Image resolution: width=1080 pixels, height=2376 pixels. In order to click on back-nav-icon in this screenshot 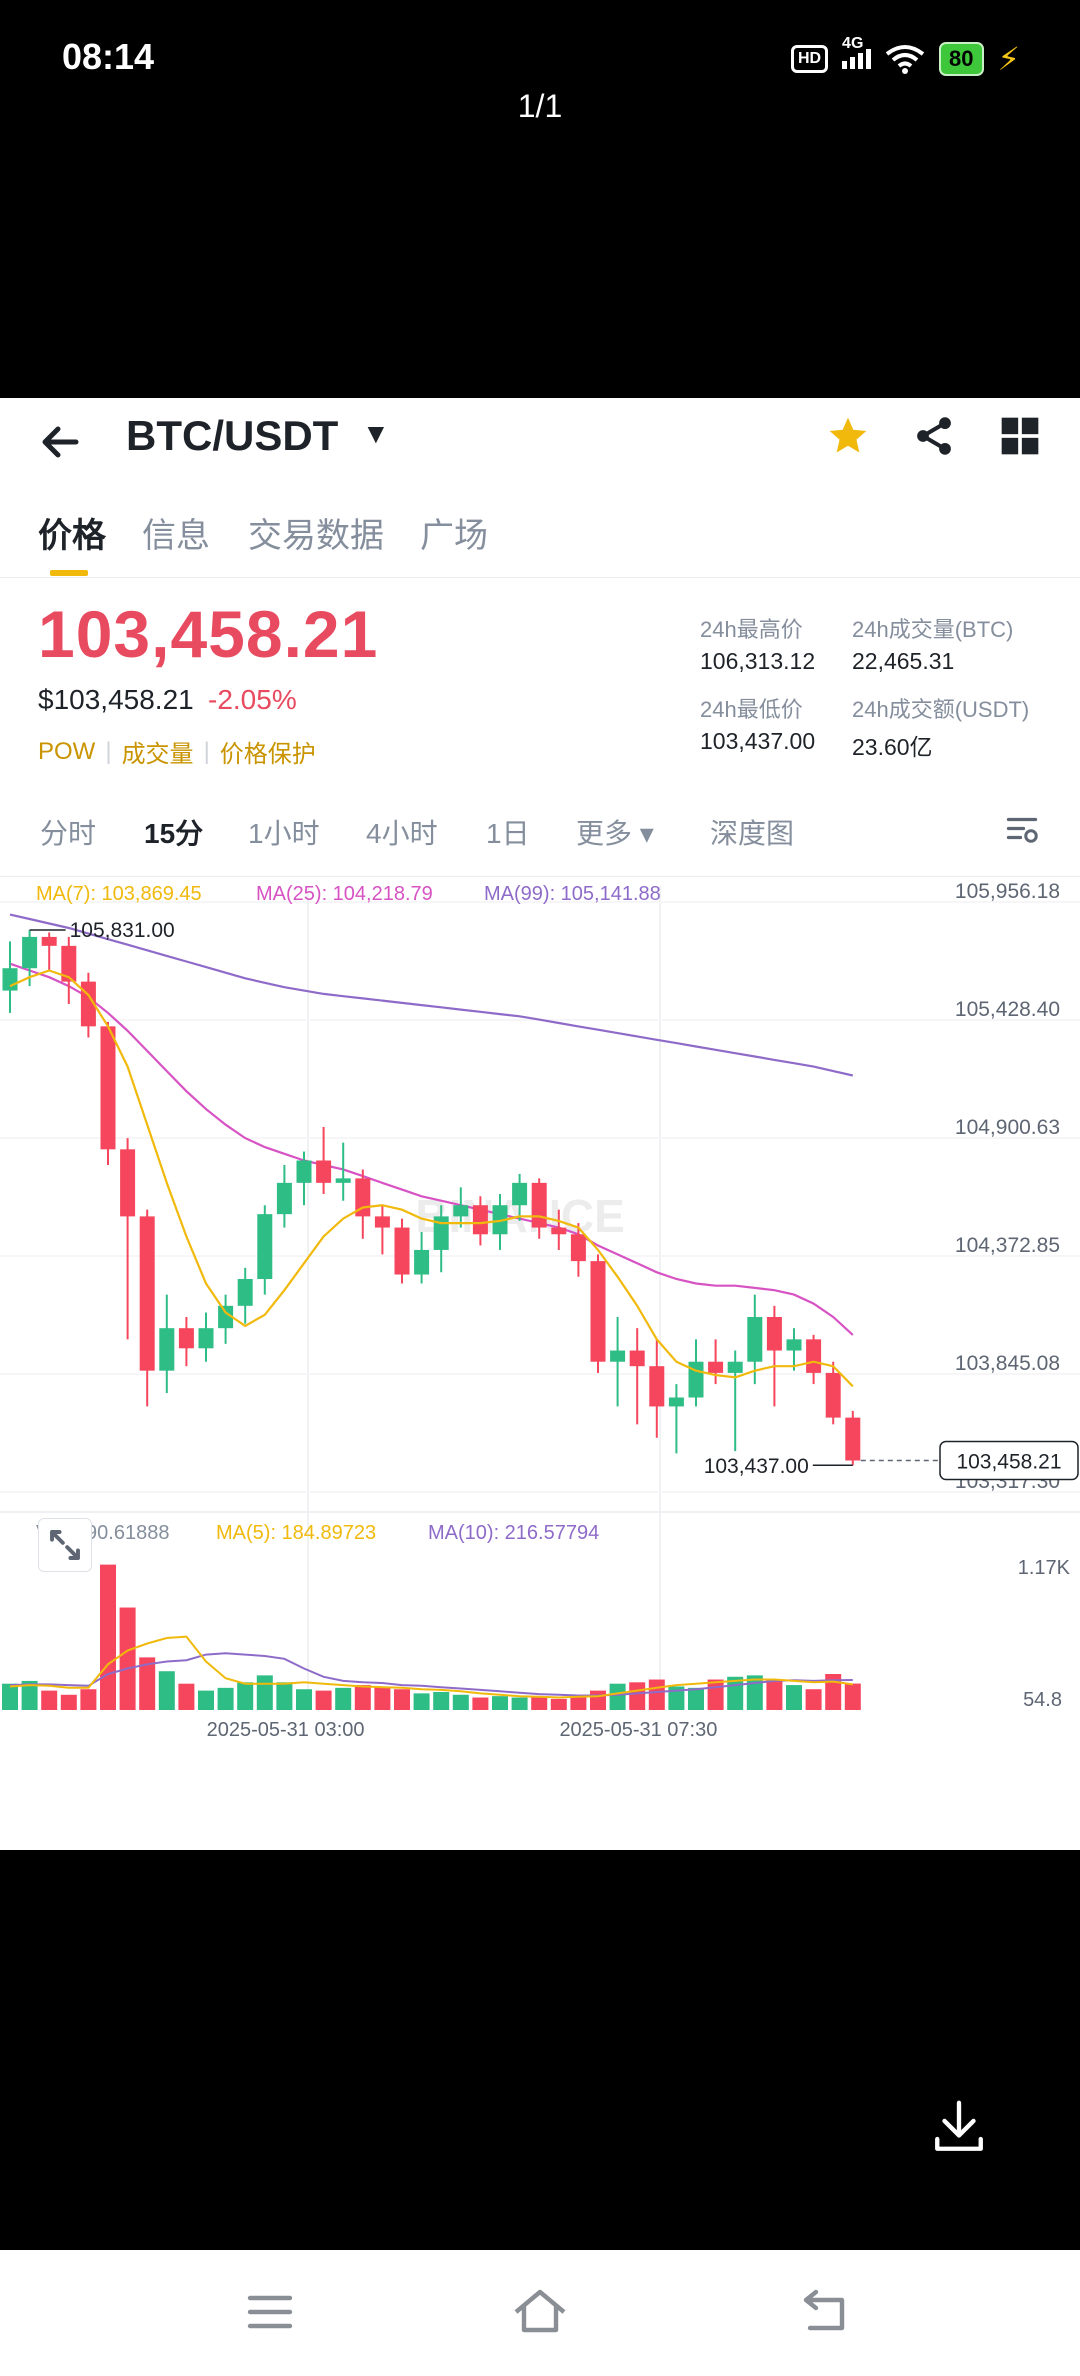, I will do `click(824, 2311)`.